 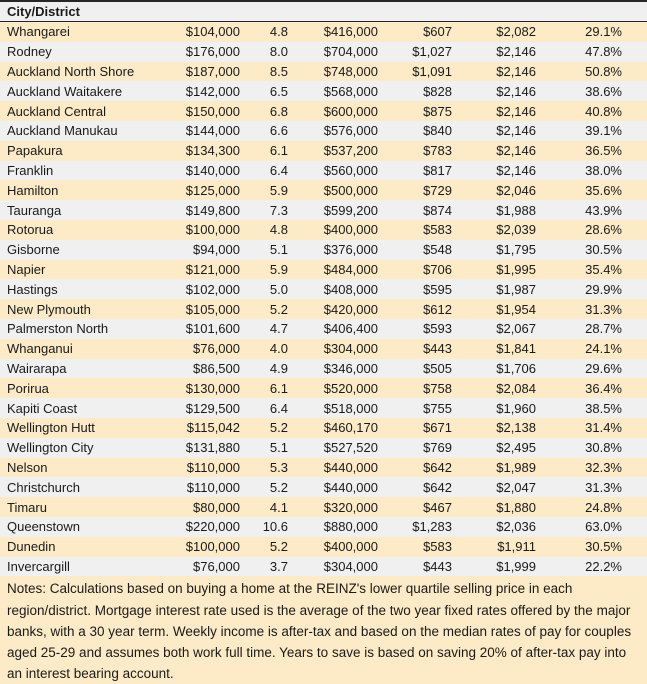 I want to click on table-cell: 6.1, so click(x=278, y=151).